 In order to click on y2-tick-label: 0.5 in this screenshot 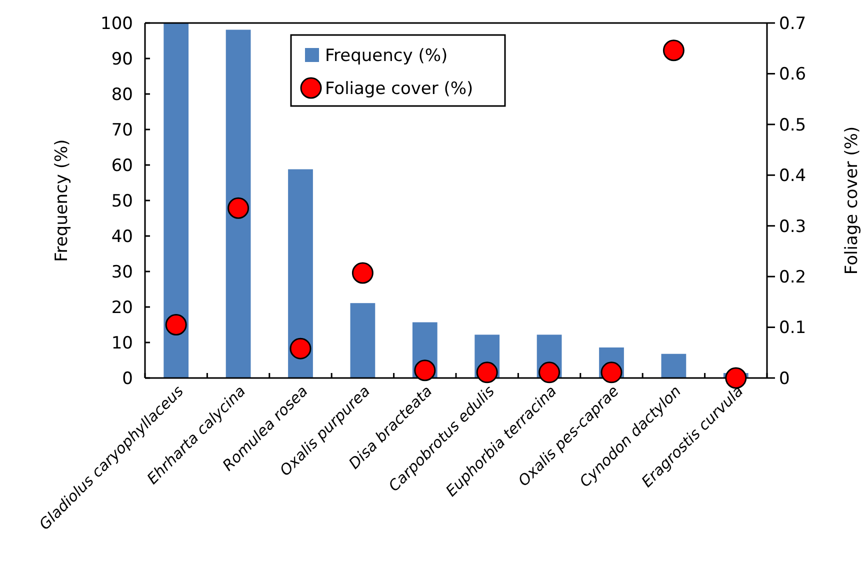, I will do `click(792, 125)`.